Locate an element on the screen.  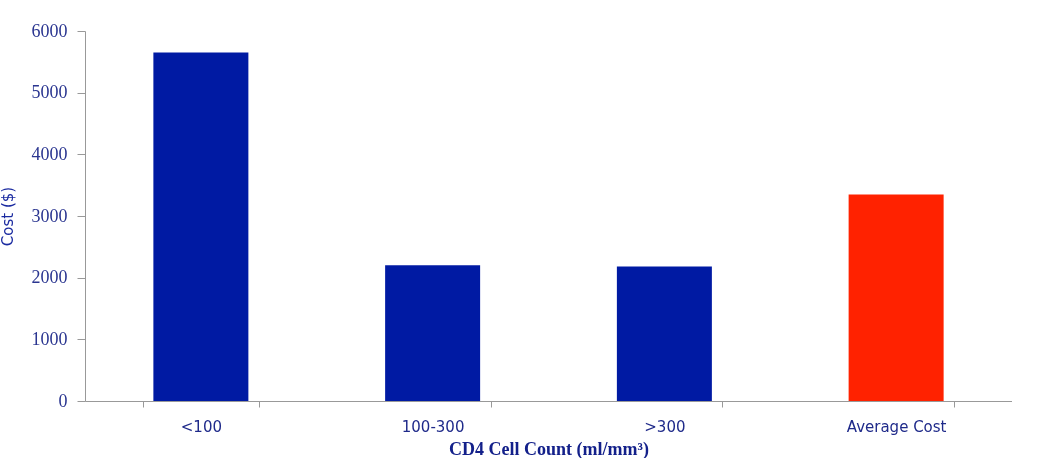
y-tick-label: 5000 is located at coordinates (49, 92).